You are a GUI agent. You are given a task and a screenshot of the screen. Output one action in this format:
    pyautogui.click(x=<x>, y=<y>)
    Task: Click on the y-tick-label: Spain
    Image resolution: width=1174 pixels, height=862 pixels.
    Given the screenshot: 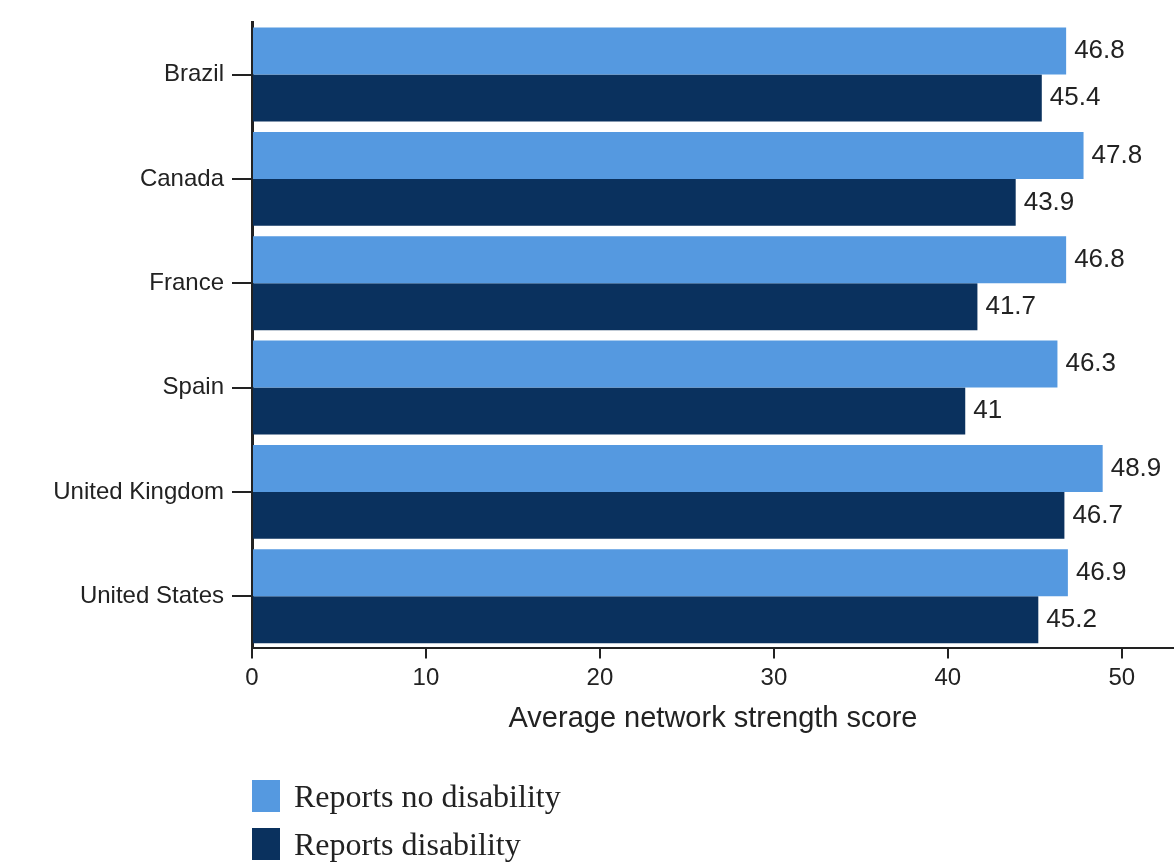 What is the action you would take?
    pyautogui.click(x=193, y=386)
    